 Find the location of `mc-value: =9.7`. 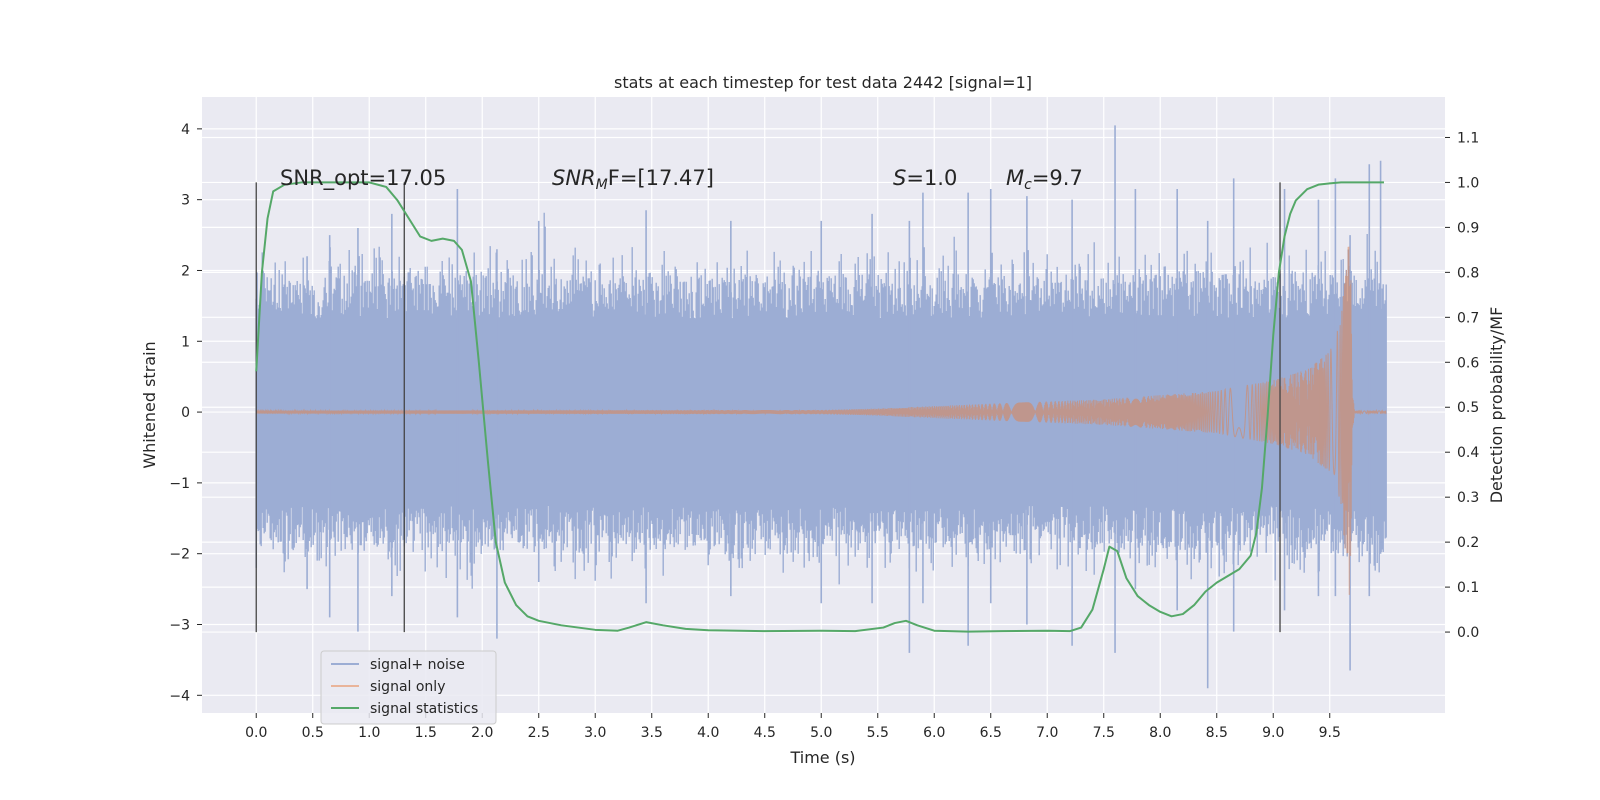

mc-value: =9.7 is located at coordinates (1057, 178).